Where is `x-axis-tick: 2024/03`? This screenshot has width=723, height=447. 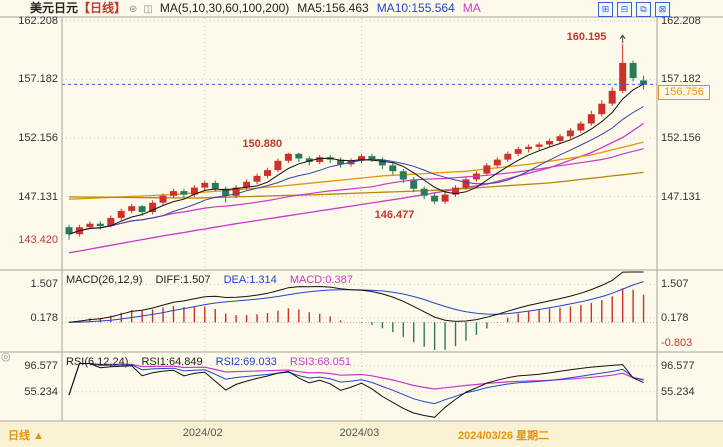 x-axis-tick: 2024/03 is located at coordinates (359, 433).